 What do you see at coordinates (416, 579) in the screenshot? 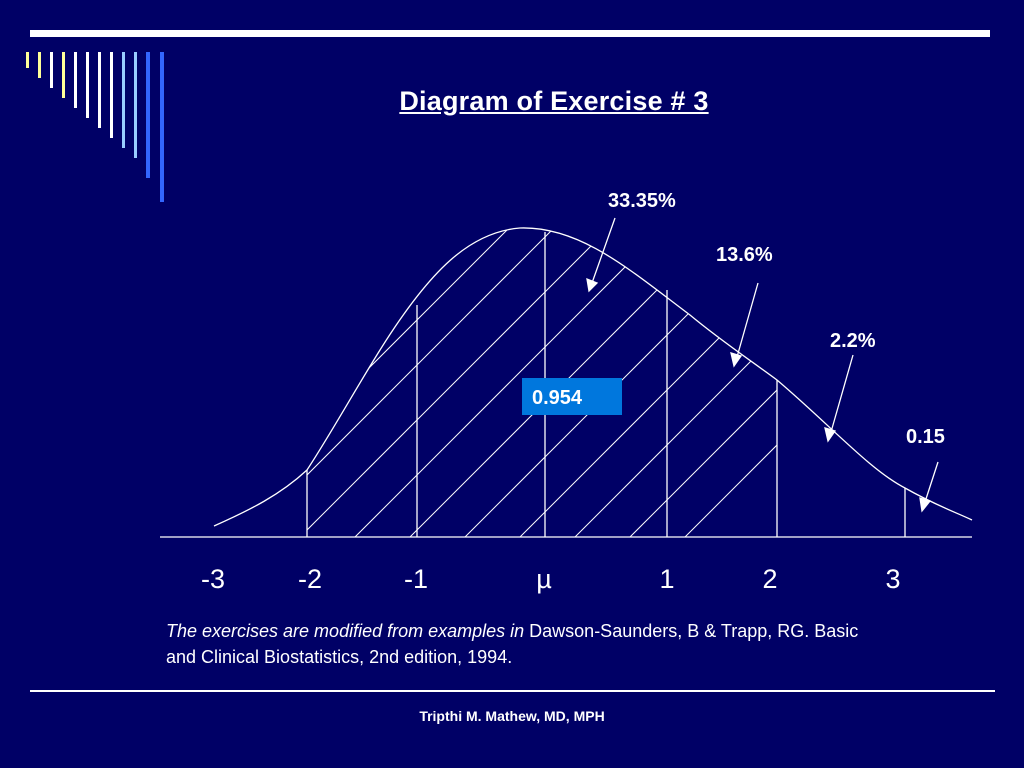
I see `axis-label-minus-1: -1` at bounding box center [416, 579].